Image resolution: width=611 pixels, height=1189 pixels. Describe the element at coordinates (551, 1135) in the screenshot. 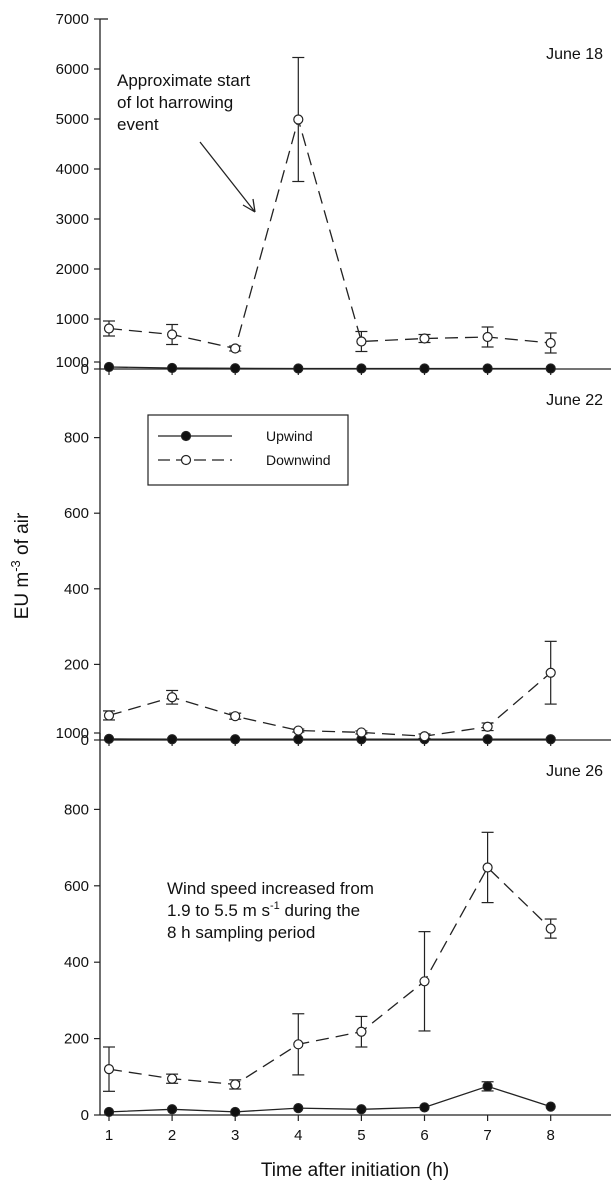

I see `x-tick-label: 8` at that location.